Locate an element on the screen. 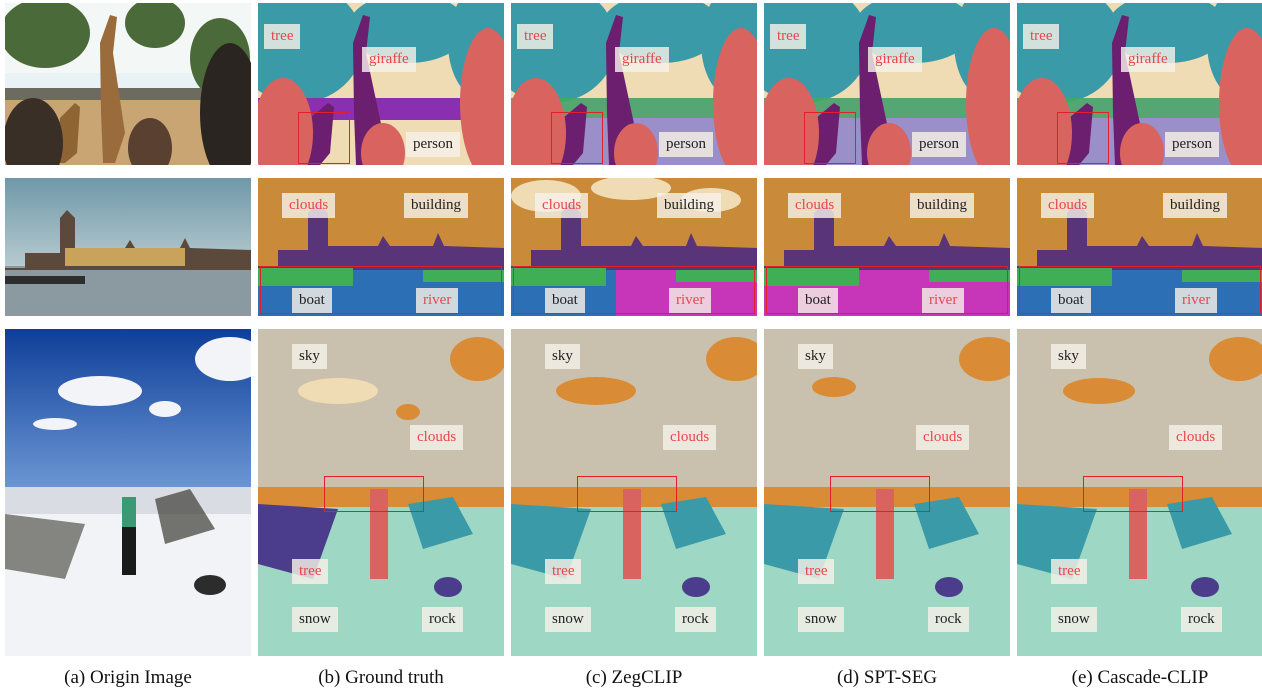  label-snow-cascade-clouds: clouds is located at coordinates (1196, 437).